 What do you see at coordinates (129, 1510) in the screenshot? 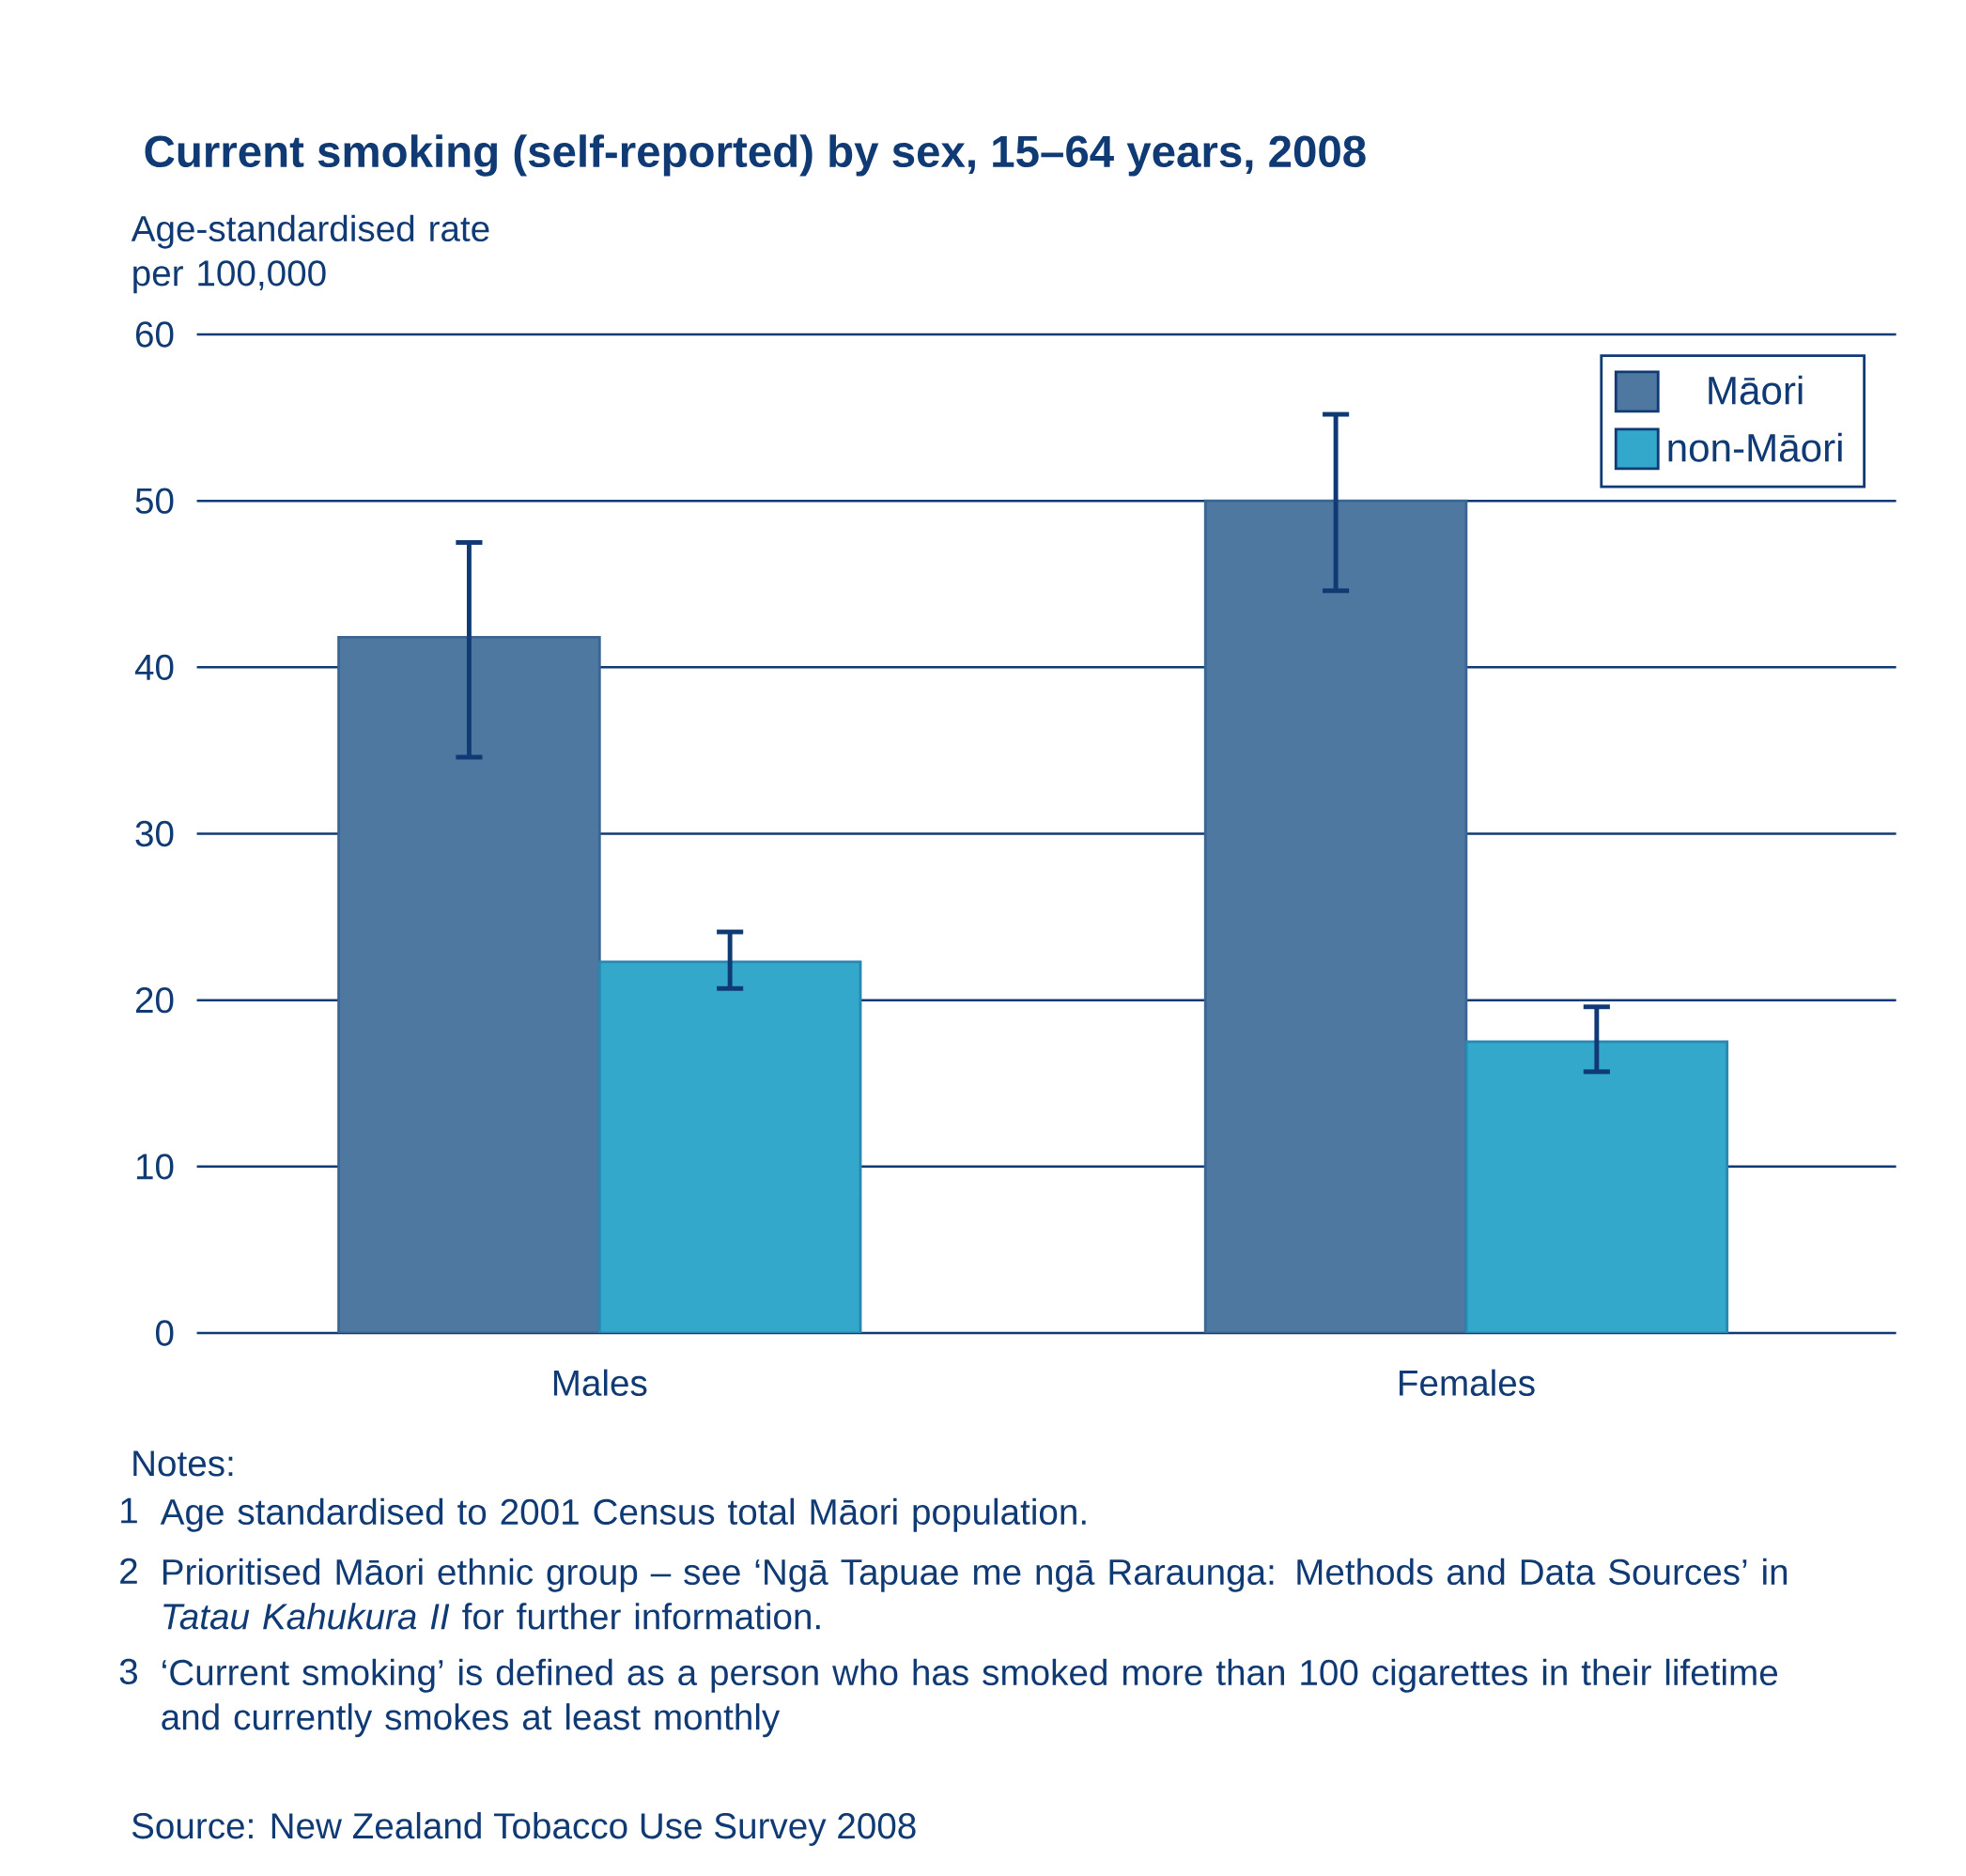
I see `text: 1` at bounding box center [129, 1510].